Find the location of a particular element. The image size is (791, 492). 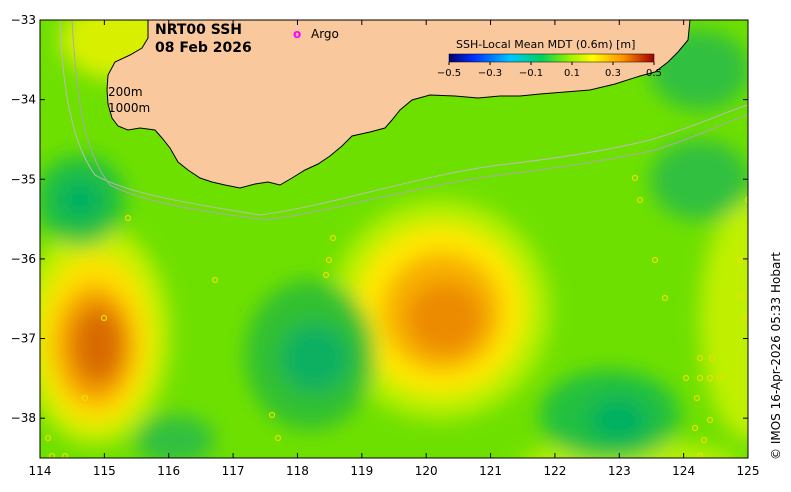

lat-tick-label: −34 is located at coordinates (23, 100).